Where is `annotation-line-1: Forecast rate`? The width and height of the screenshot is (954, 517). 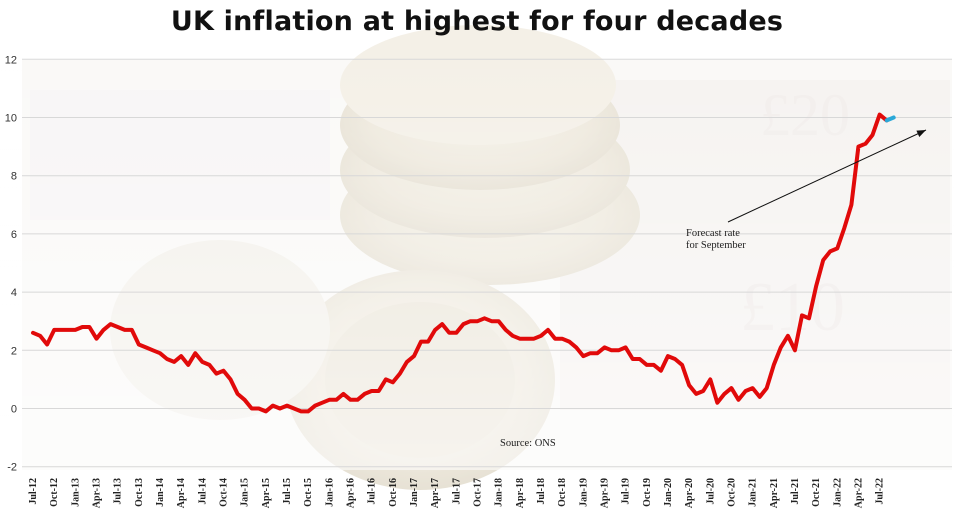
annotation-line-1: Forecast rate is located at coordinates (713, 233).